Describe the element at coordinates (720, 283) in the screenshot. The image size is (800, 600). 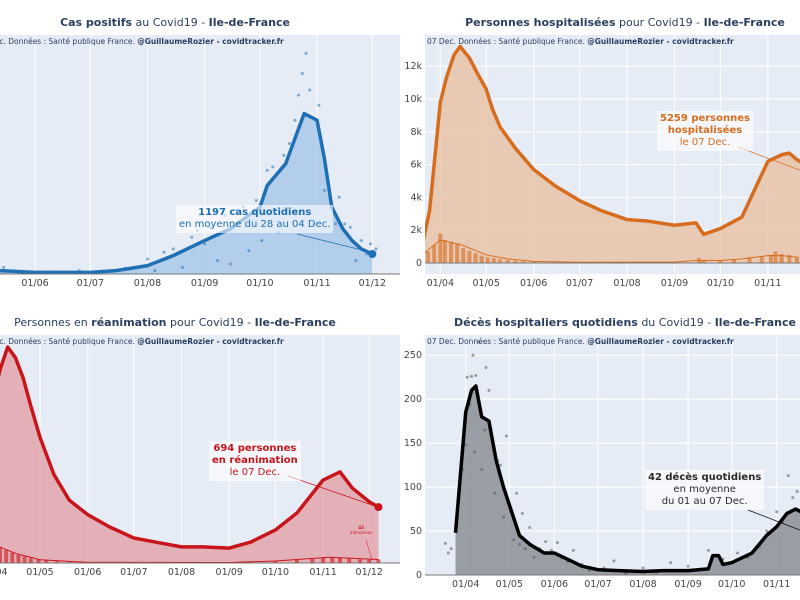
I see `x-tick-label: 01/10` at that location.